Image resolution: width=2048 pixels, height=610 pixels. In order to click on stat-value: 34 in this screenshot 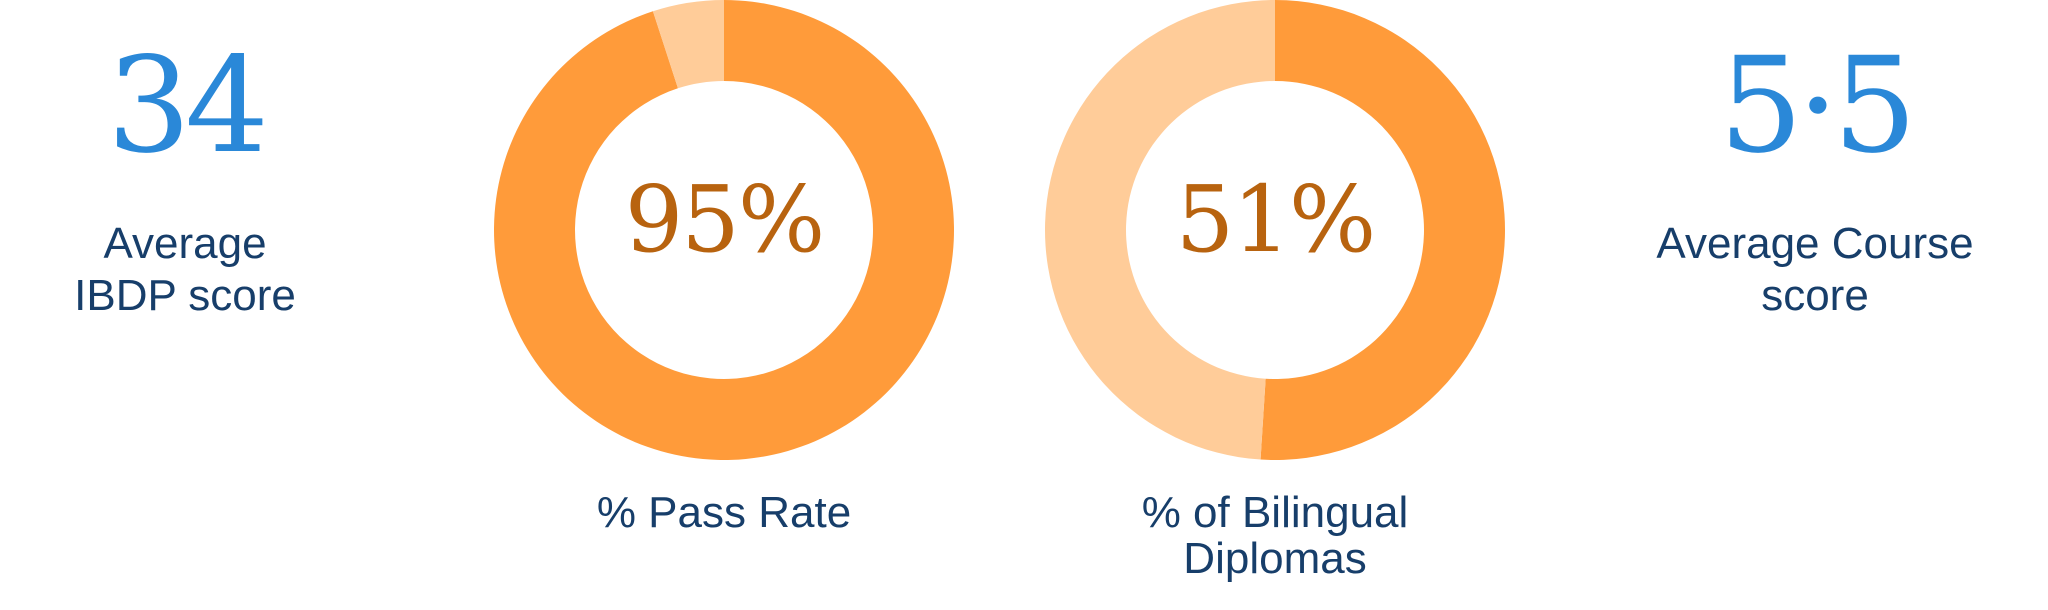, I will do `click(188, 106)`.